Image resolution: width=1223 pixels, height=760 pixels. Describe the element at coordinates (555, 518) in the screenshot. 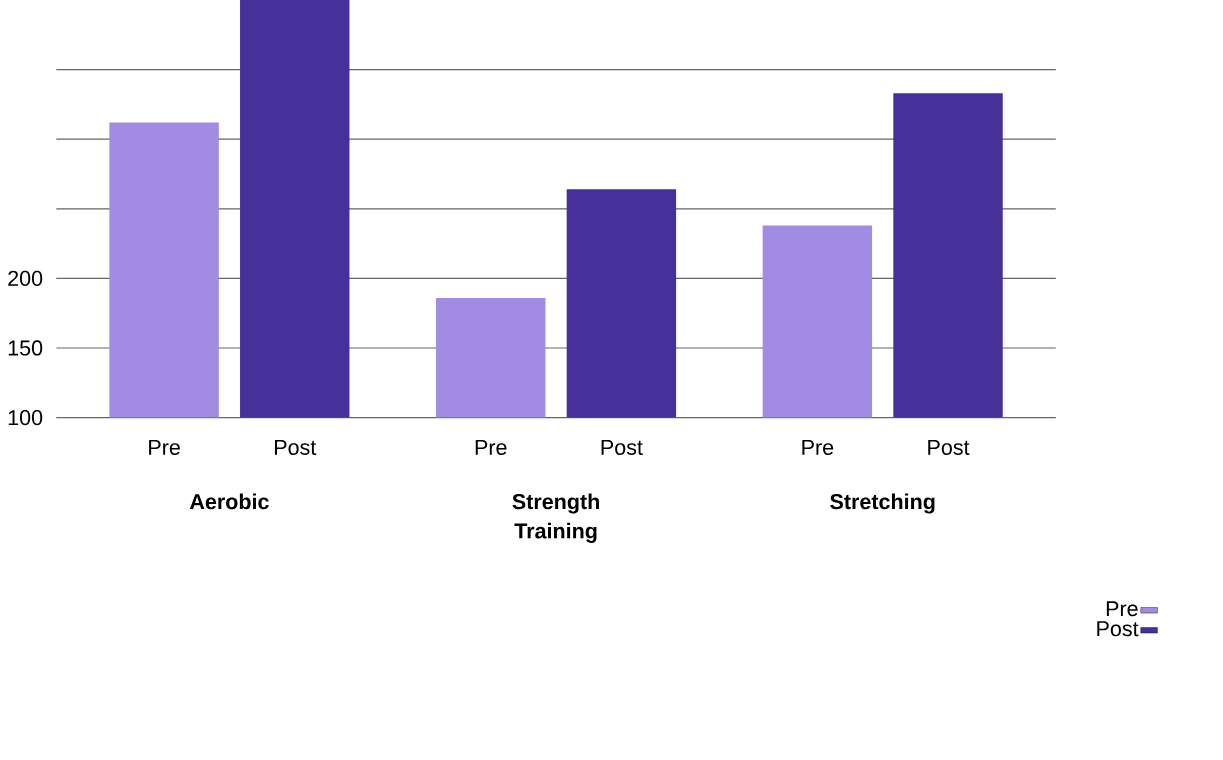

I see `x-tick-label: Strength Training` at that location.